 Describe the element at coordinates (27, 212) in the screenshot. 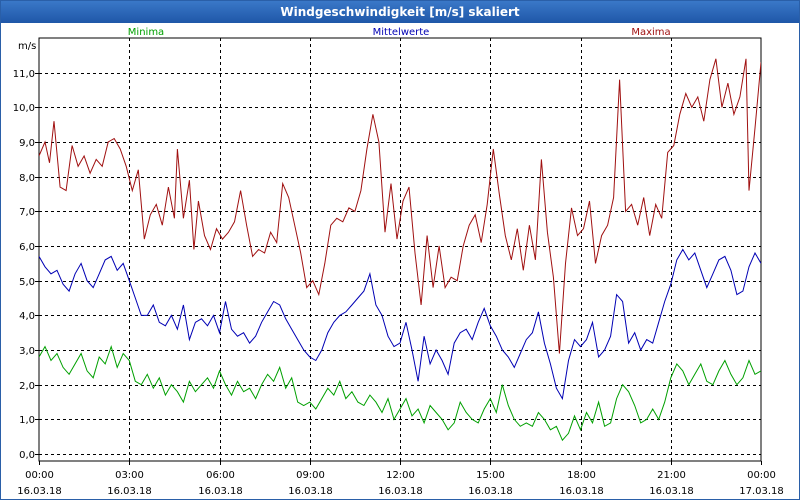

I see `y-tick-label: 7,0` at that location.